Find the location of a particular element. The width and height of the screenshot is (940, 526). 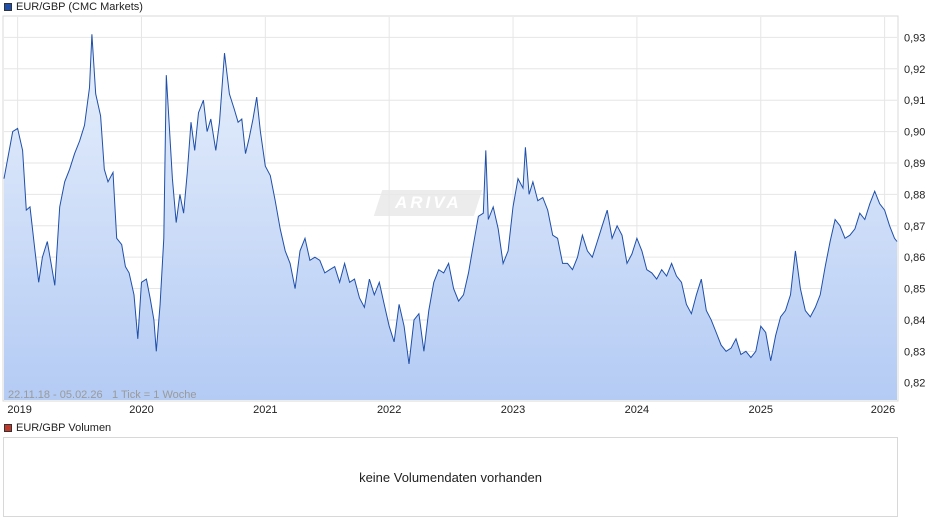

y-tick-label: 0,82 is located at coordinates (914, 384).